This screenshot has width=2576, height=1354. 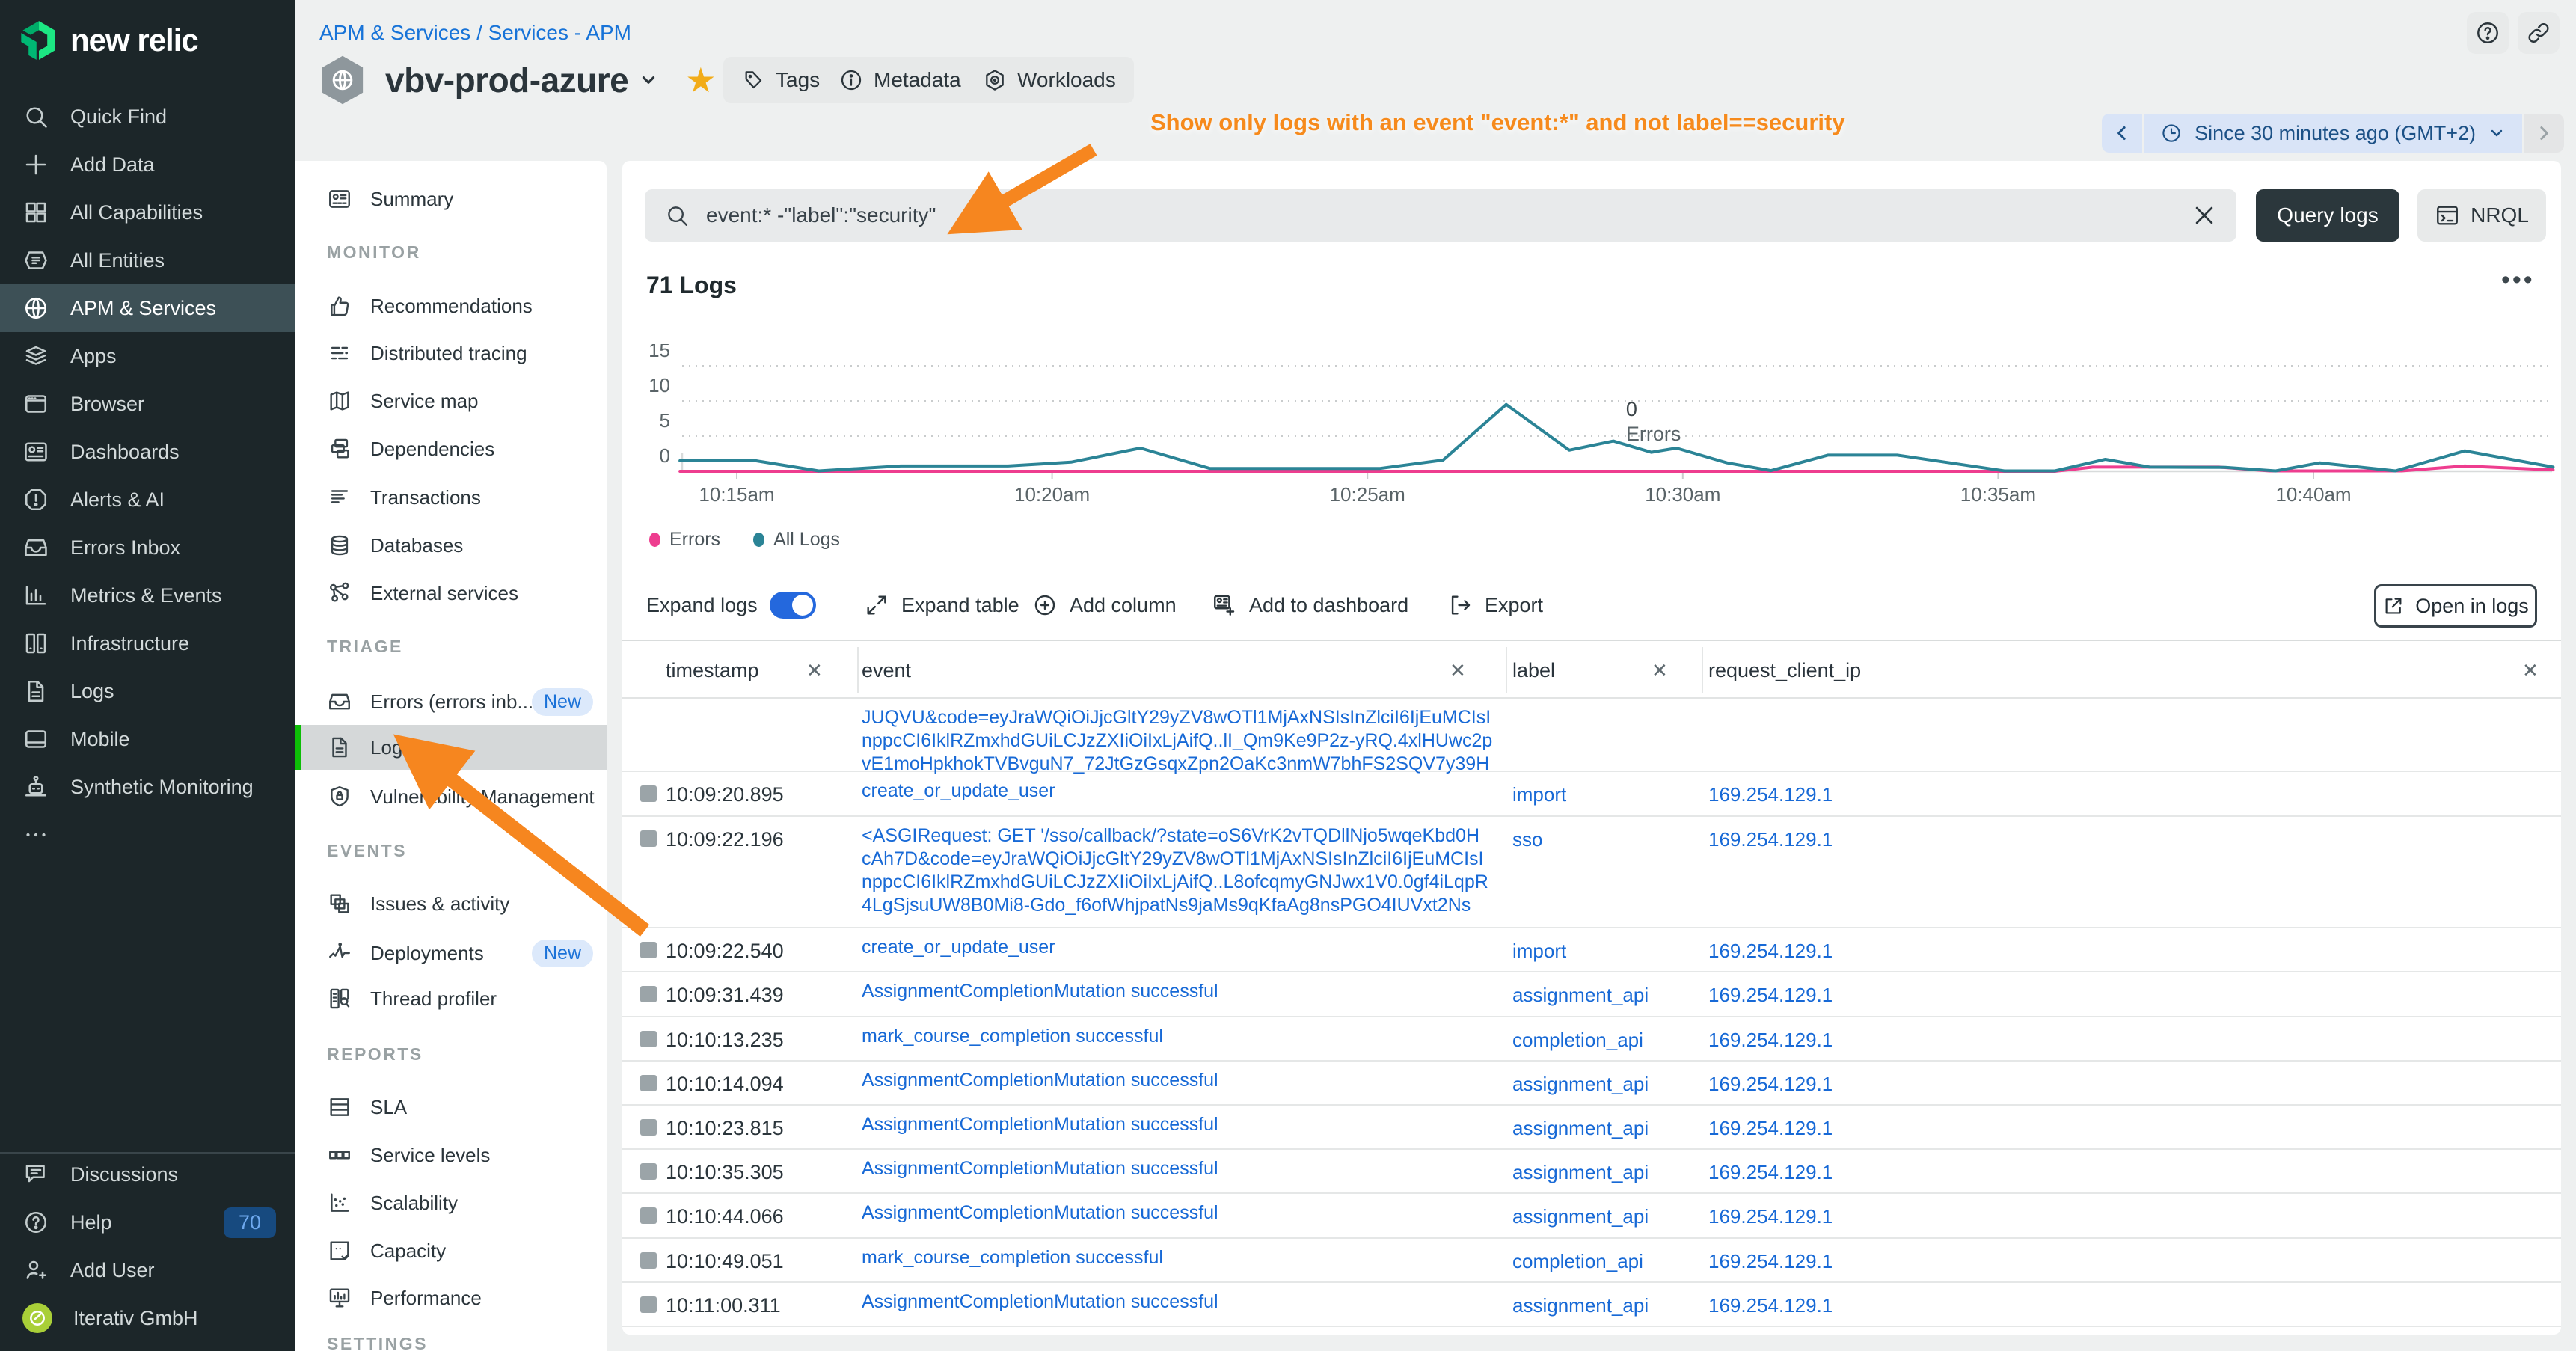 What do you see at coordinates (700, 80) in the screenshot?
I see `favorite-star-icon: ★` at bounding box center [700, 80].